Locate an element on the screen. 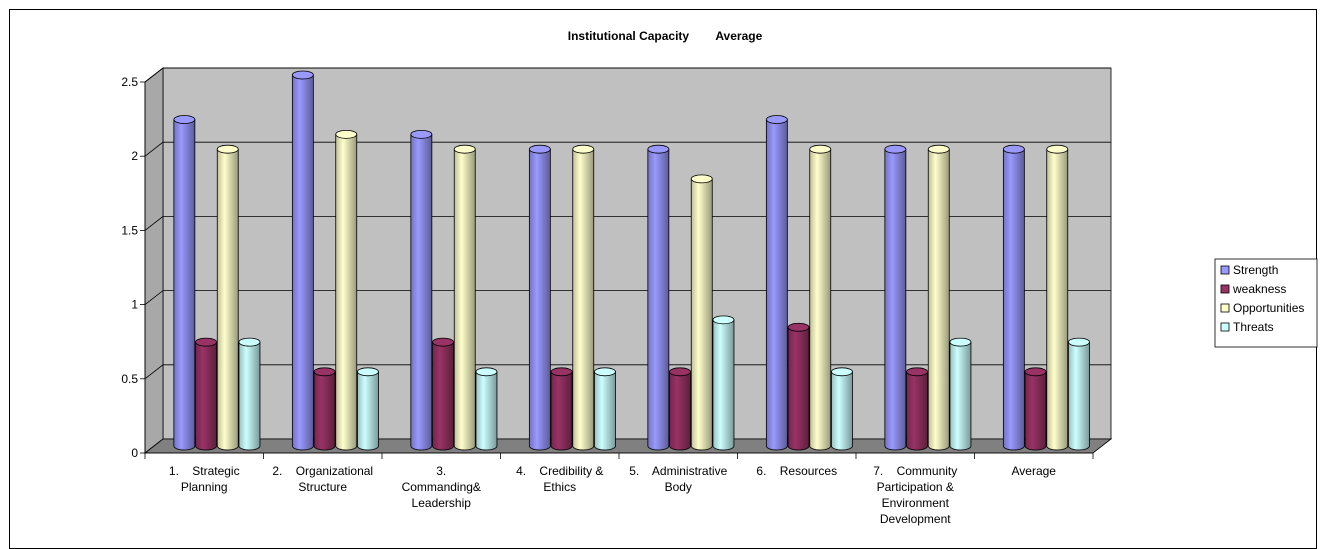 This screenshot has width=1326, height=549. legend-label: Opportunities is located at coordinates (1268, 308).